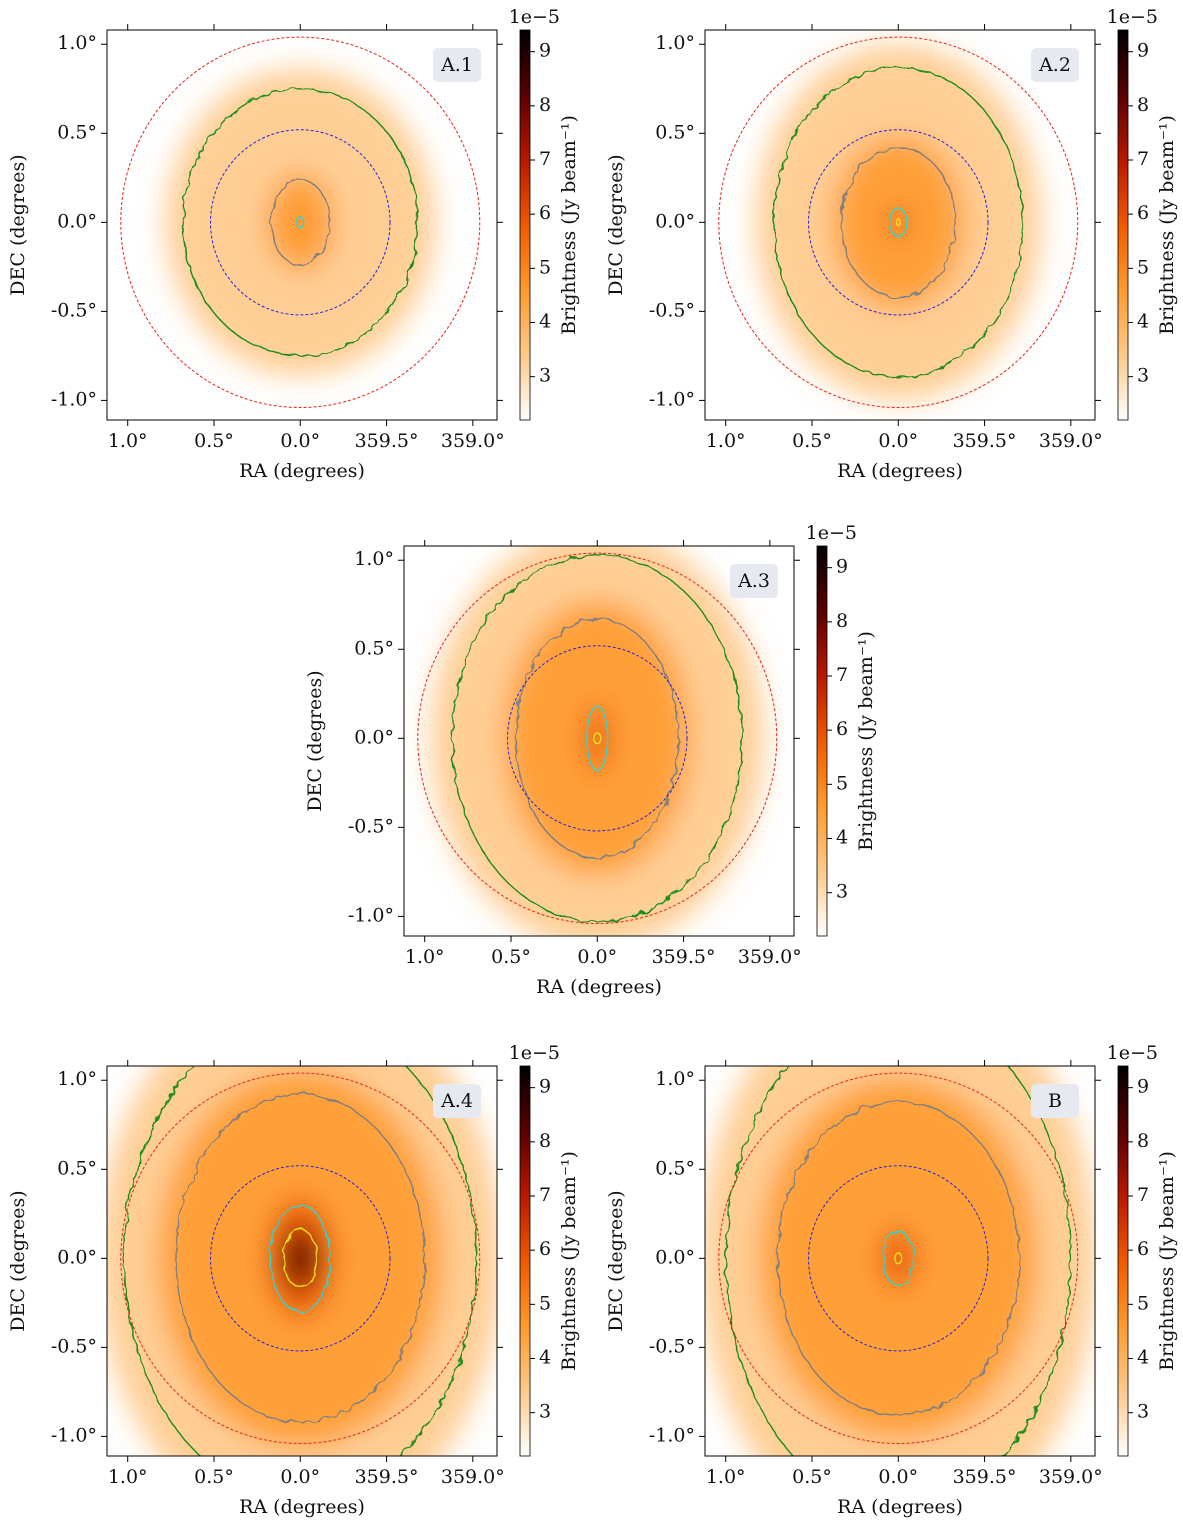 Image resolution: width=1183 pixels, height=1522 pixels. I want to click on x-tick-label: 359.0°, so click(473, 441).